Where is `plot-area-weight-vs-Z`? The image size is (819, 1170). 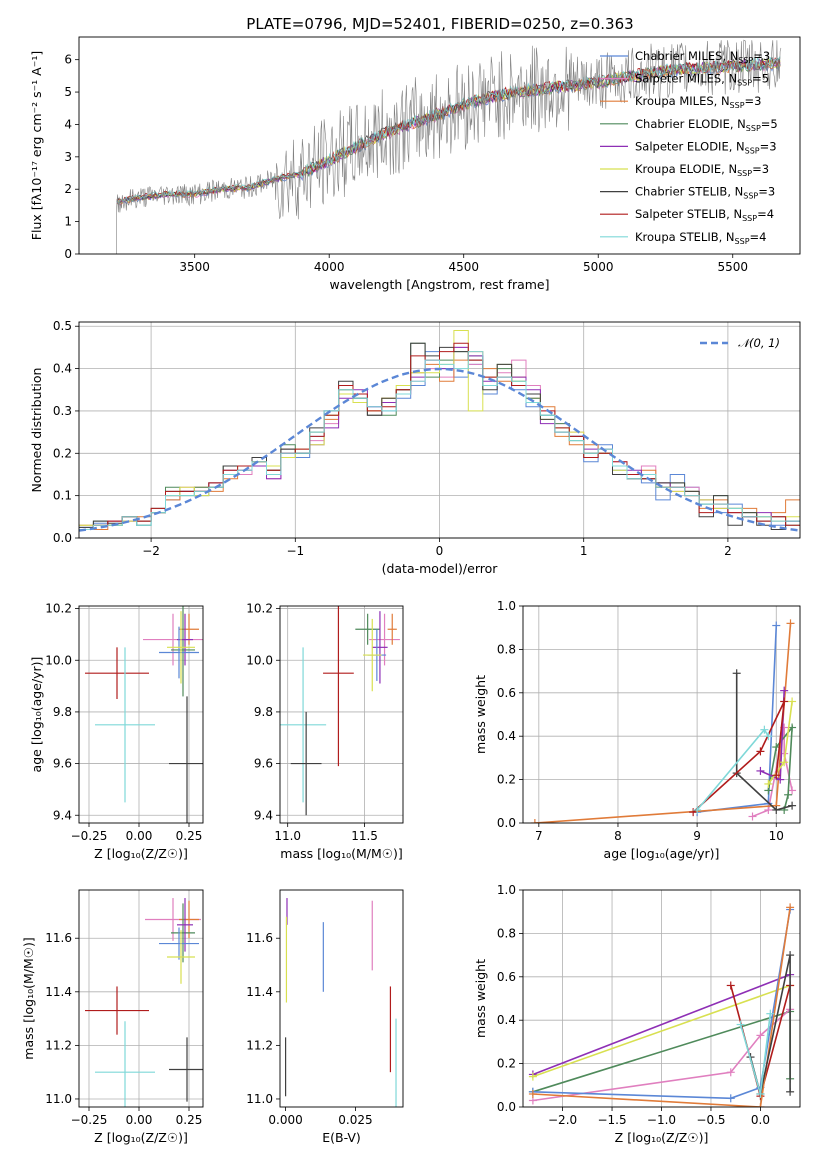
plot-area-weight-vs-Z is located at coordinates (661, 1005).